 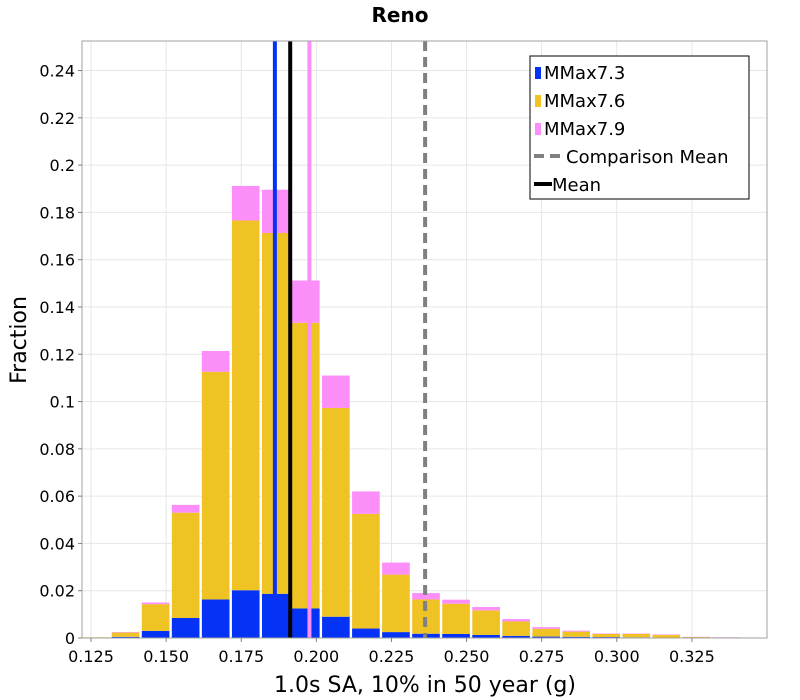 What do you see at coordinates (316, 656) in the screenshot?
I see `x-tick-label: 0.200` at bounding box center [316, 656].